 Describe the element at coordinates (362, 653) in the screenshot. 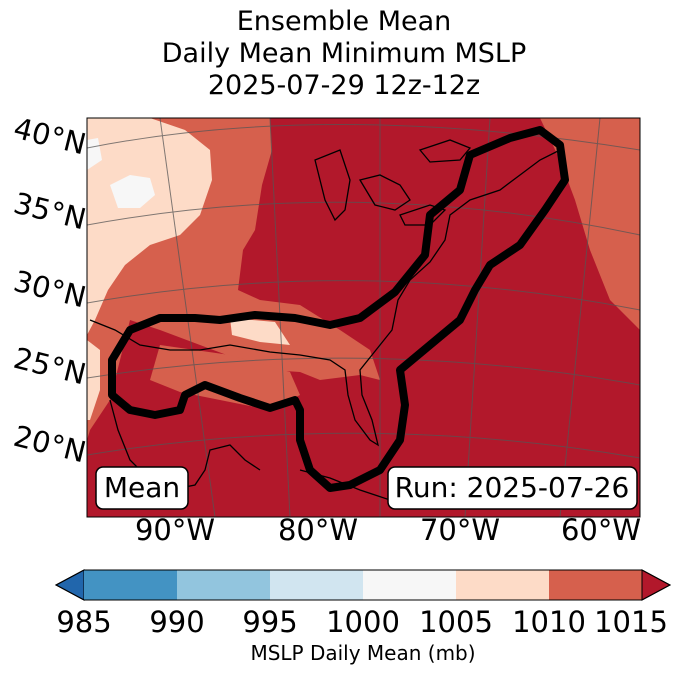

I see `colorbar-label: MSLP Daily Mean (mb)` at that location.